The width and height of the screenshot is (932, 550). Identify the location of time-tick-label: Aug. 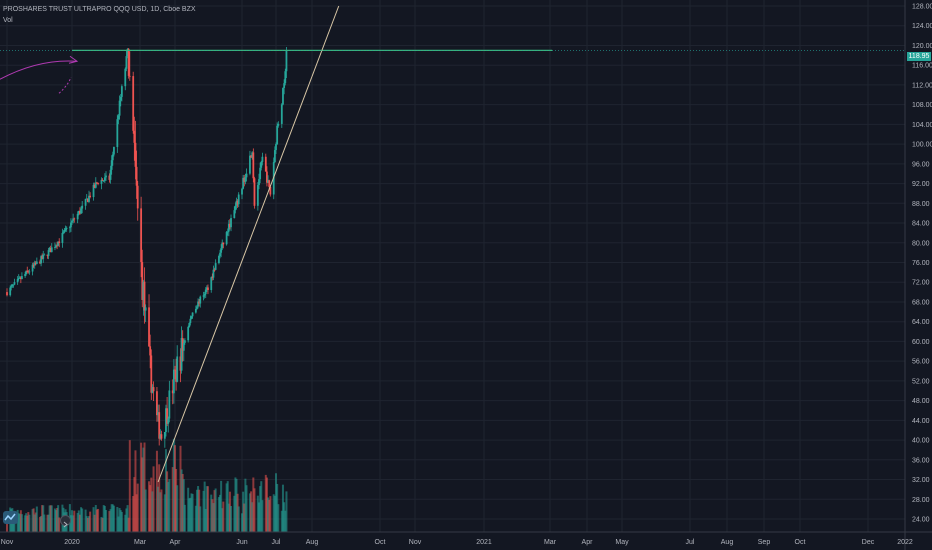
(727, 542).